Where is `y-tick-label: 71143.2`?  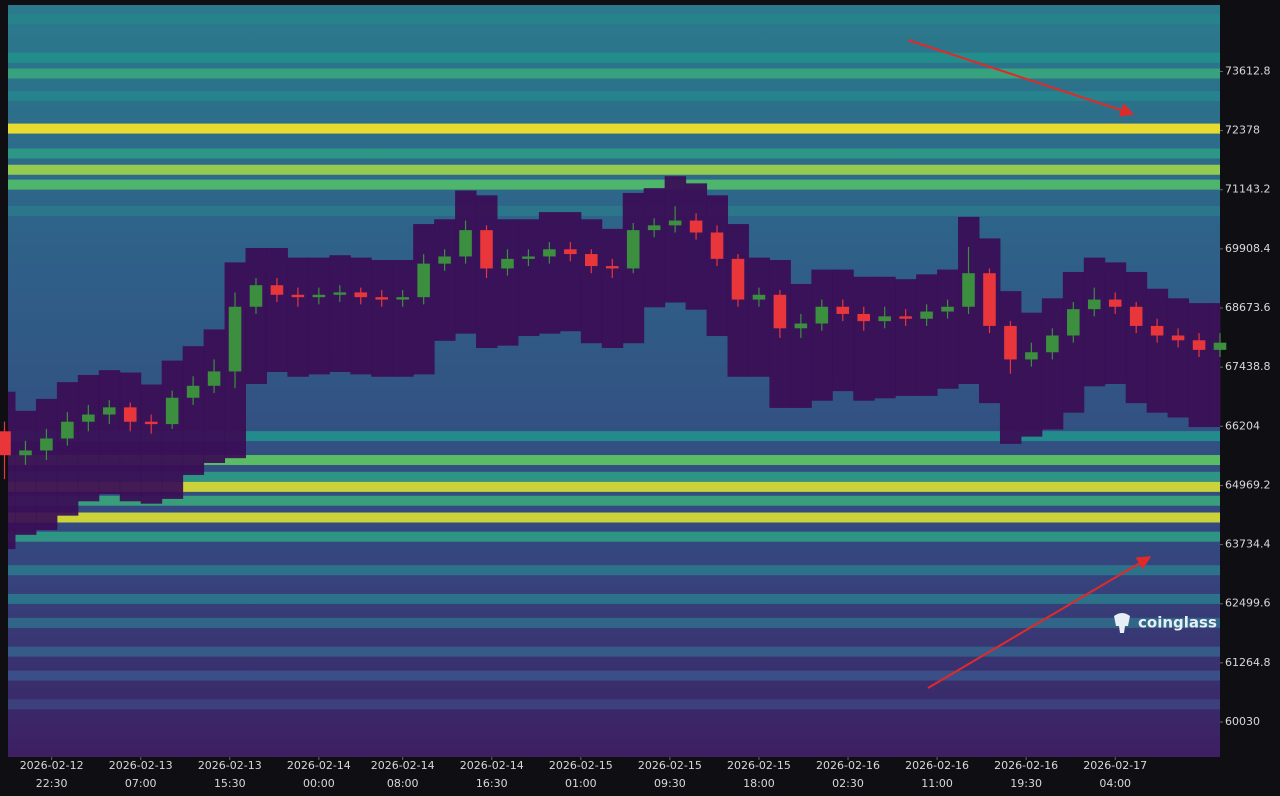 y-tick-label: 71143.2 is located at coordinates (1248, 189).